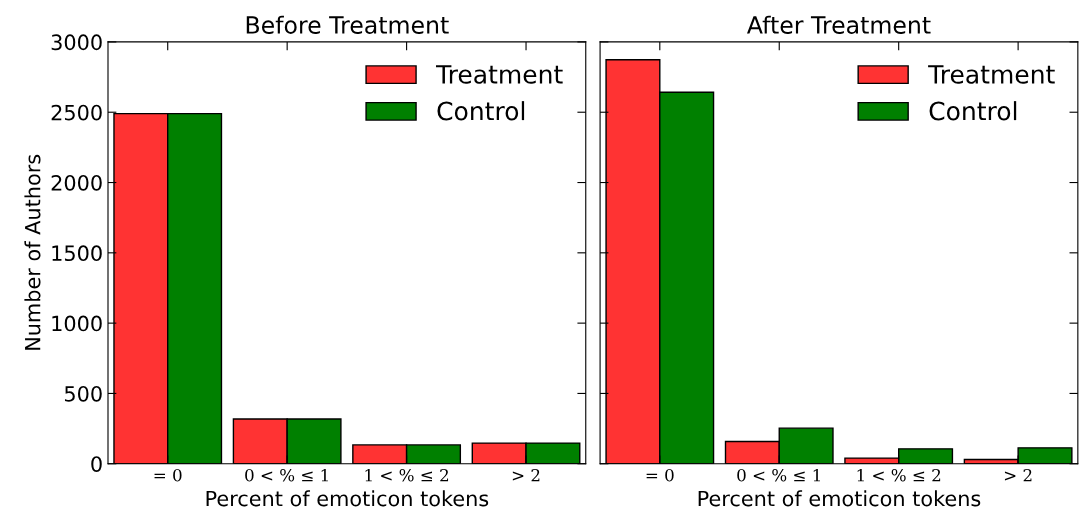 The height and width of the screenshot is (524, 1080). Describe the element at coordinates (839, 24) in the screenshot. I see `chart-title: After Treatment` at that location.